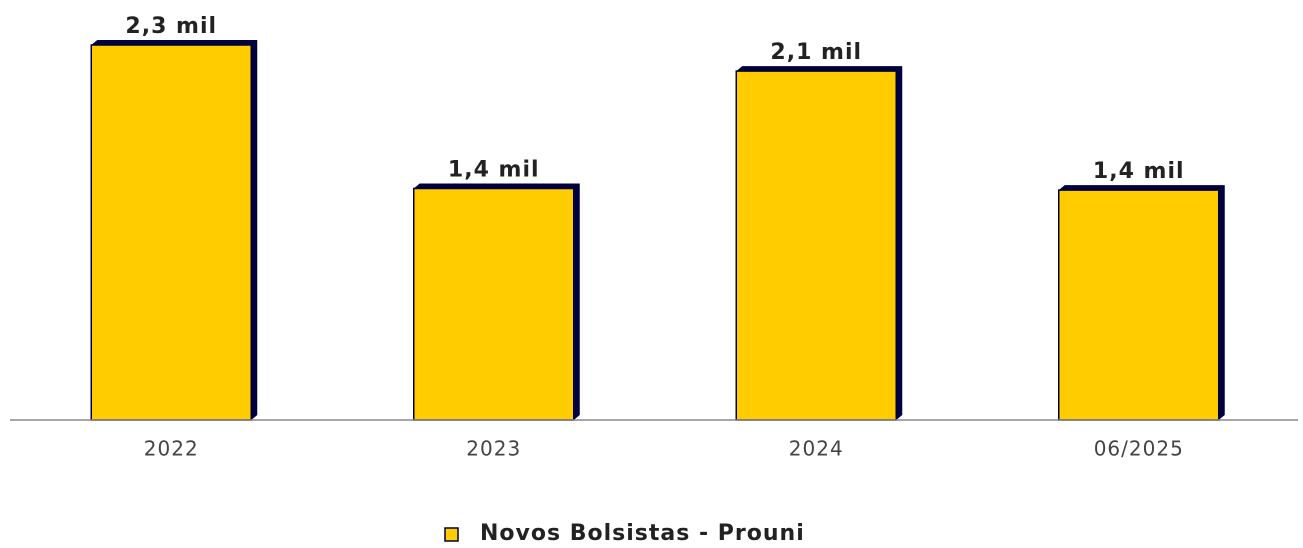 The image size is (1303, 548). Describe the element at coordinates (642, 533) in the screenshot. I see `legend-label: Novos Bolsistas - Prouni` at that location.